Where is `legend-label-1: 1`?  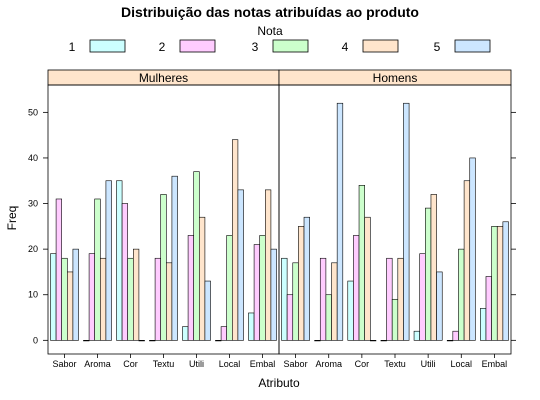
legend-label-1: 1 is located at coordinates (72, 47).